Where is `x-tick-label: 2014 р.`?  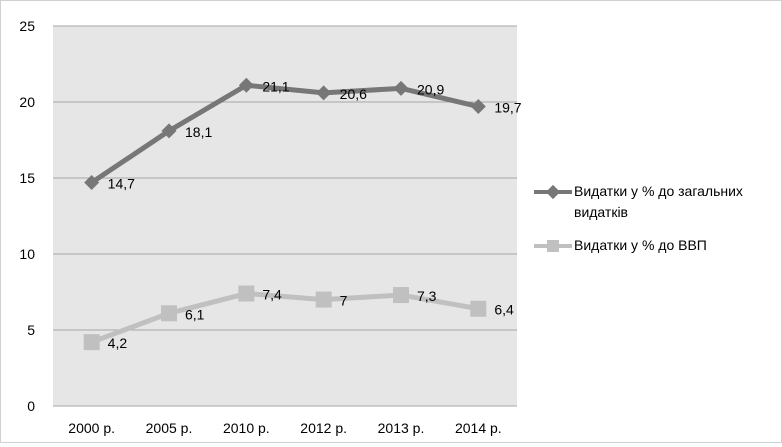 x-tick-label: 2014 р. is located at coordinates (478, 428).